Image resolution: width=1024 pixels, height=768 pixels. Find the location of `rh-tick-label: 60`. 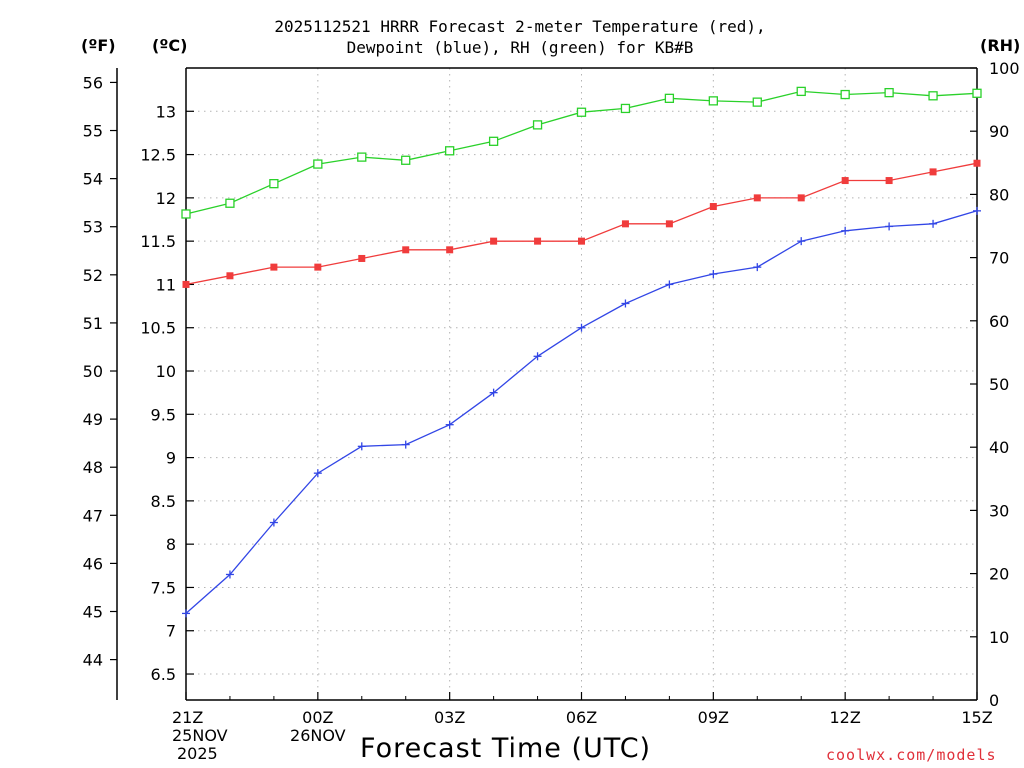

rh-tick-label: 60 is located at coordinates (999, 321).